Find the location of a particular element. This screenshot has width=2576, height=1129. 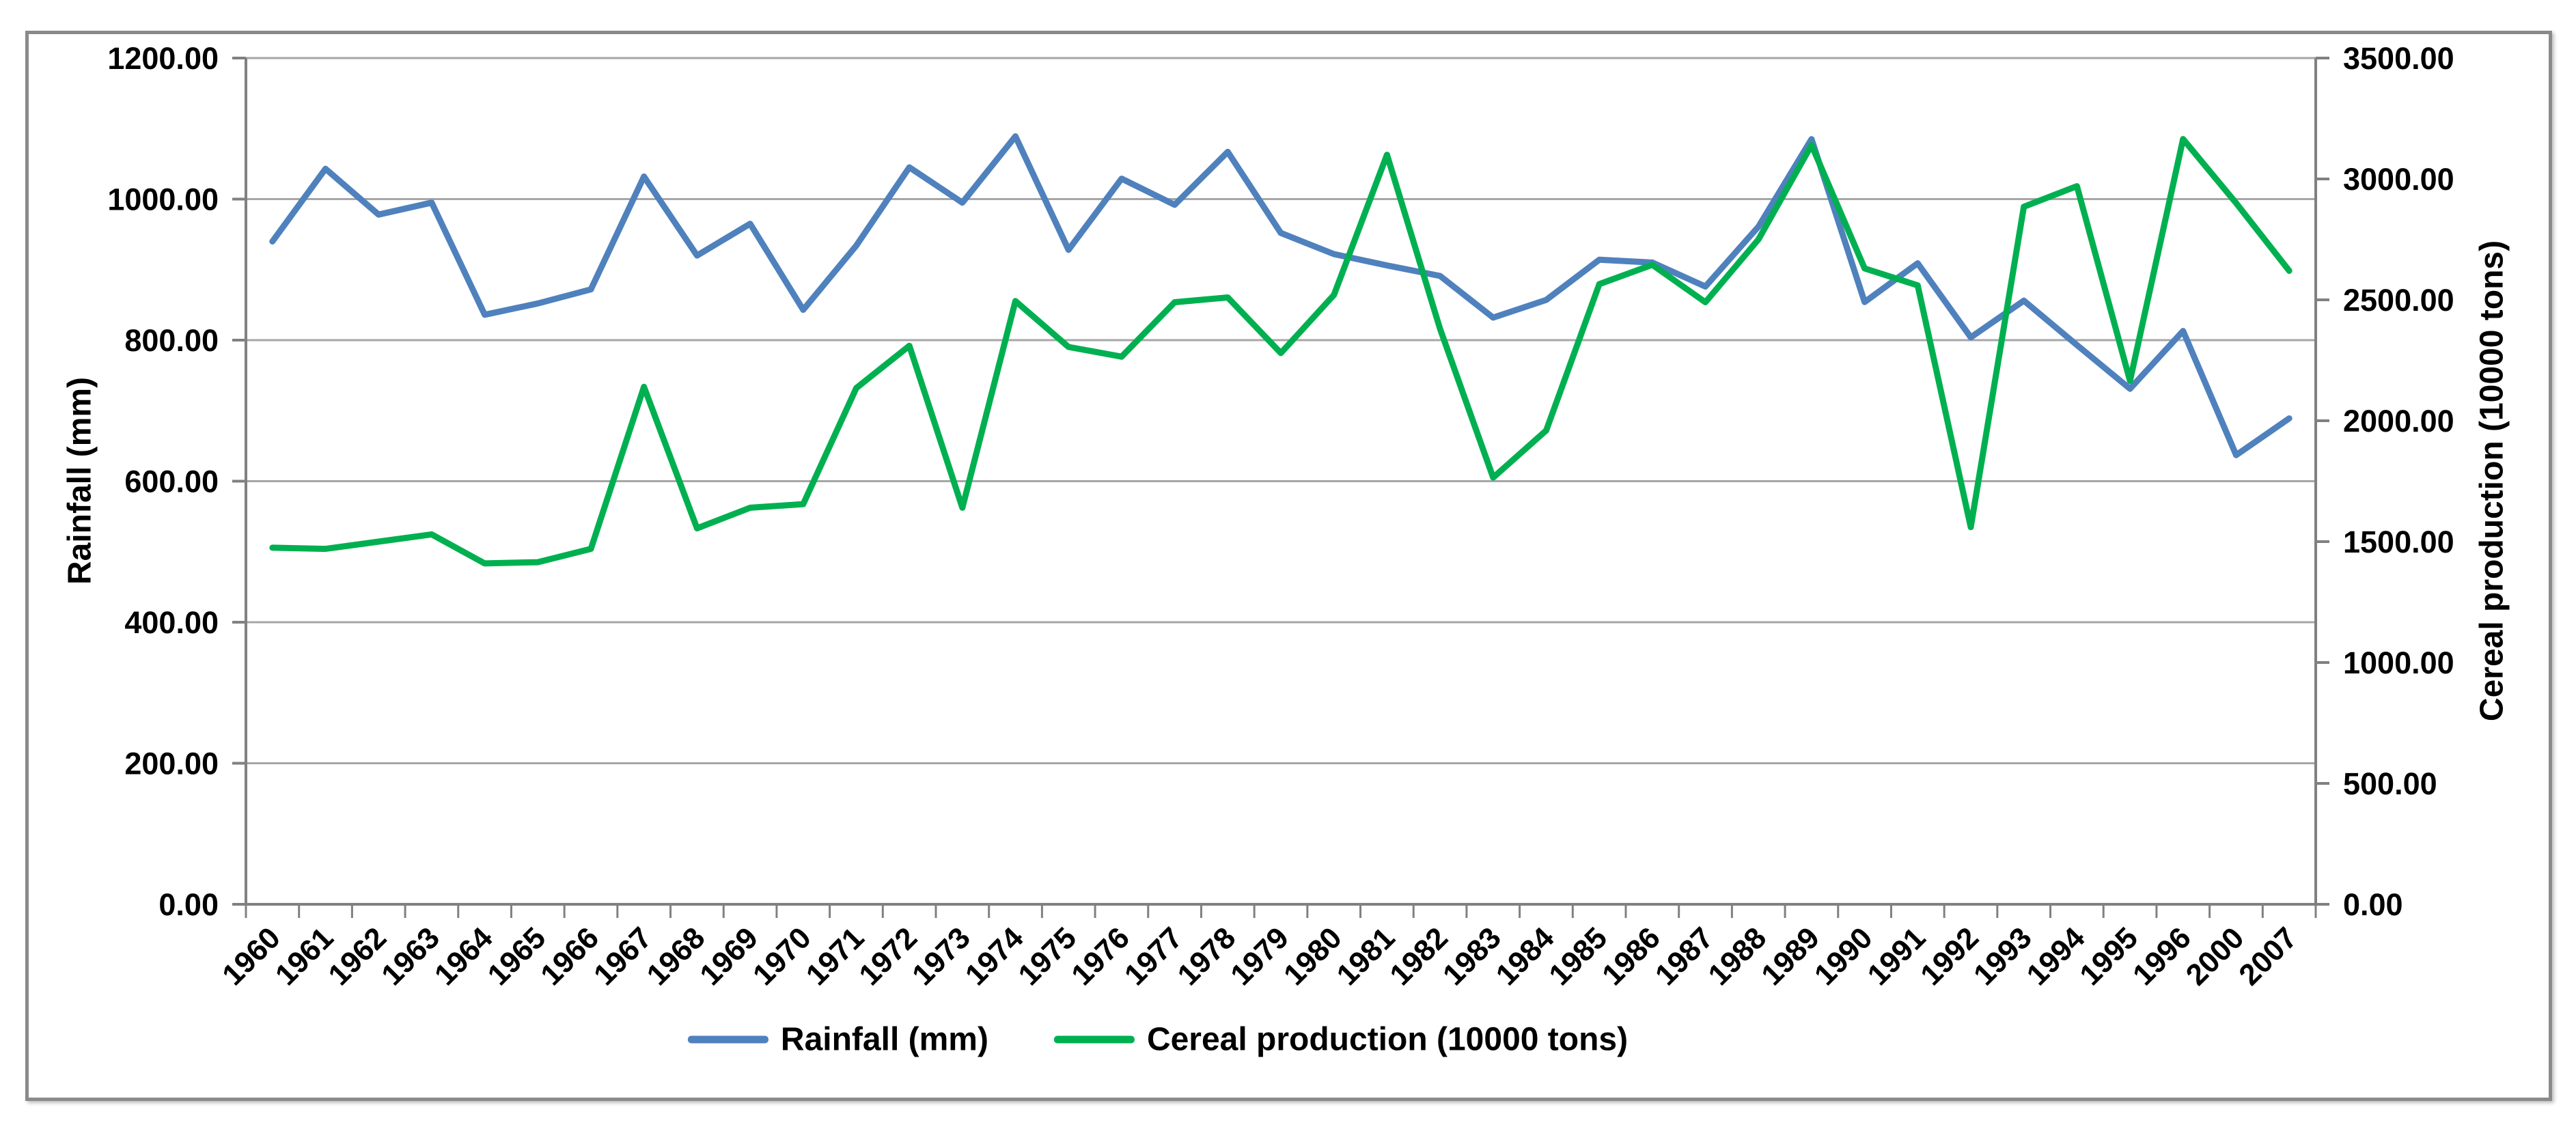

x-axis-tick-label: 1991 is located at coordinates (1897, 957).